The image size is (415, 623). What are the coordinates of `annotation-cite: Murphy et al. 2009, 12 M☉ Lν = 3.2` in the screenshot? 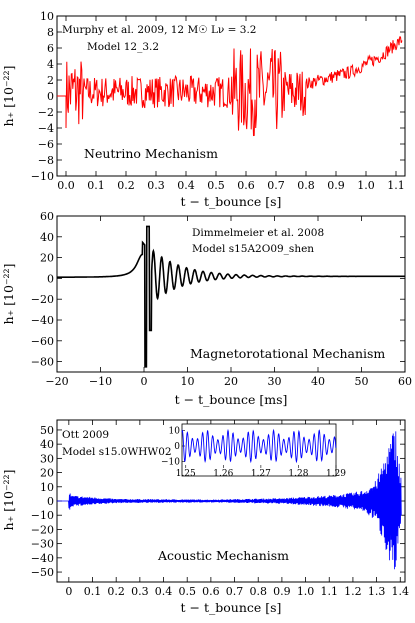 It's located at (159, 30).